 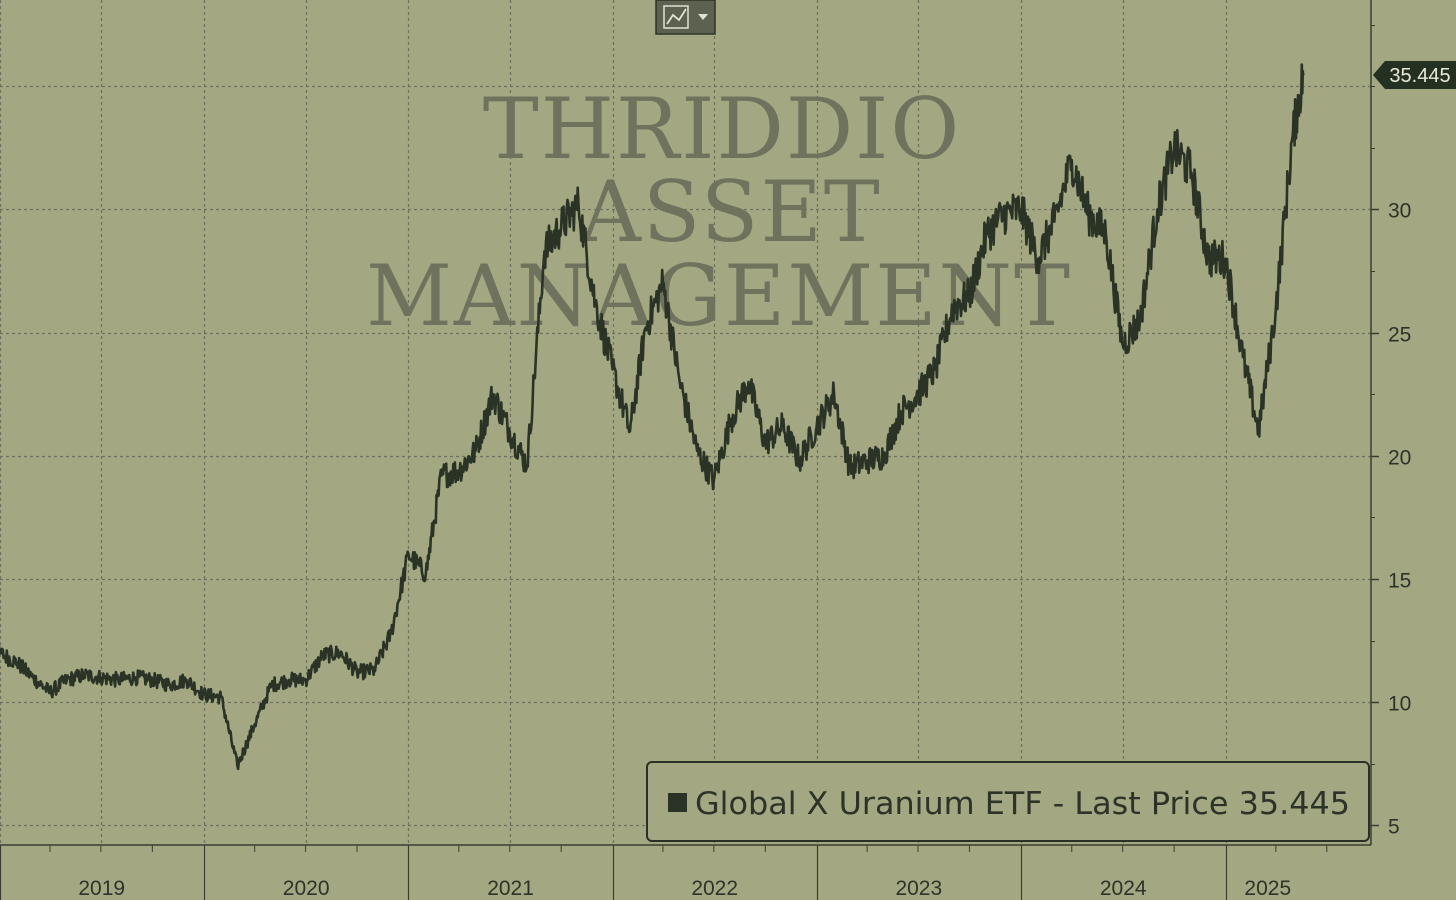 I want to click on x-tick-label-2022: 2022, so click(x=714, y=888).